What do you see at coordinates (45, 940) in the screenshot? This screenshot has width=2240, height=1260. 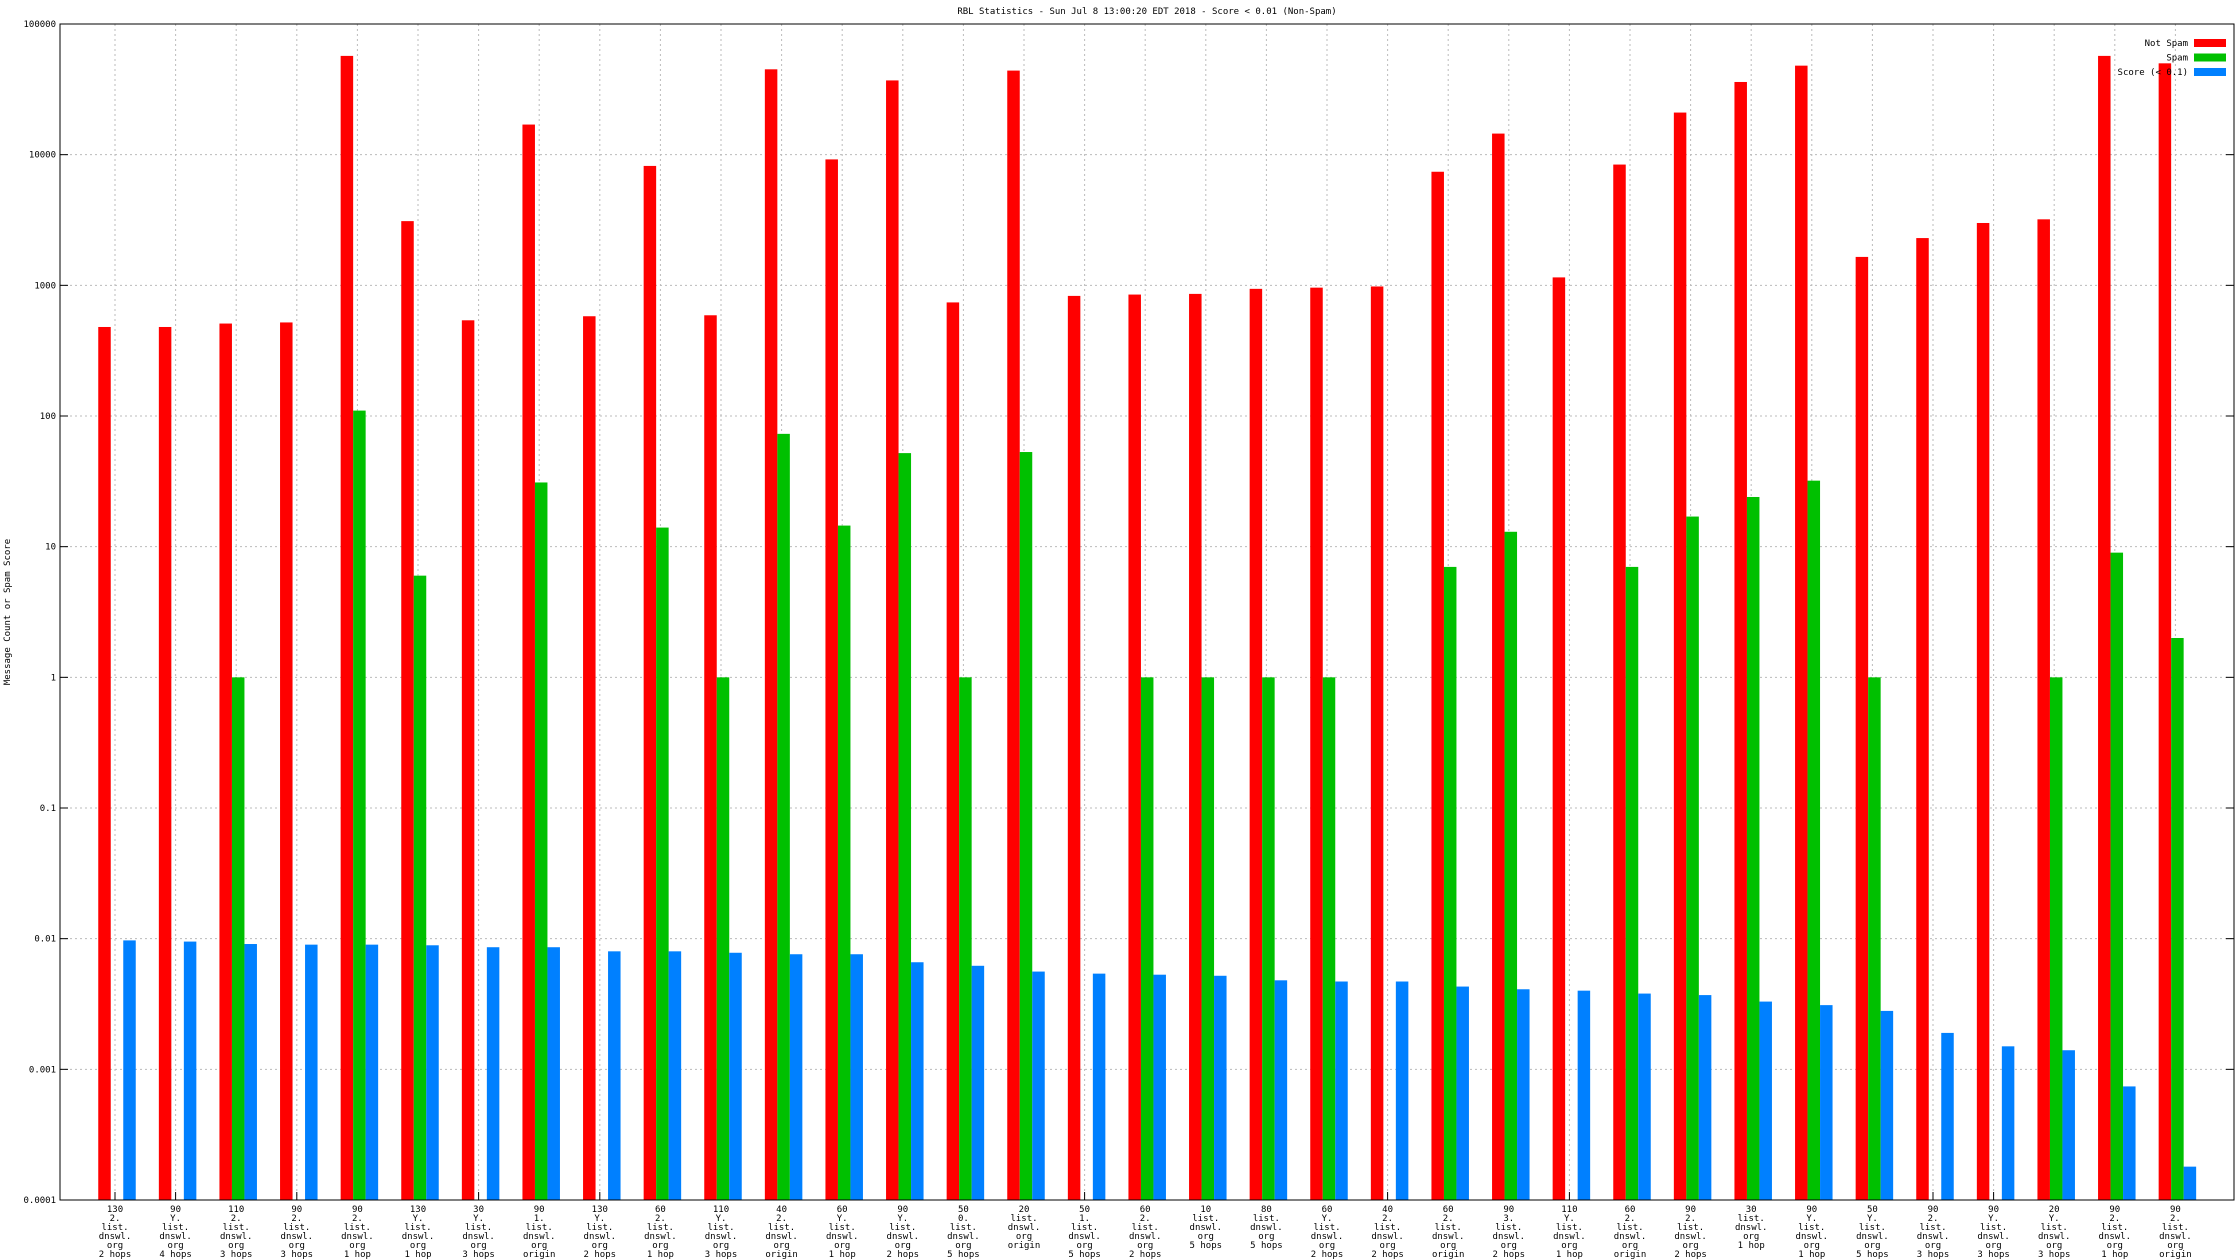 I see `y-tick-label: 0.01` at bounding box center [45, 940].